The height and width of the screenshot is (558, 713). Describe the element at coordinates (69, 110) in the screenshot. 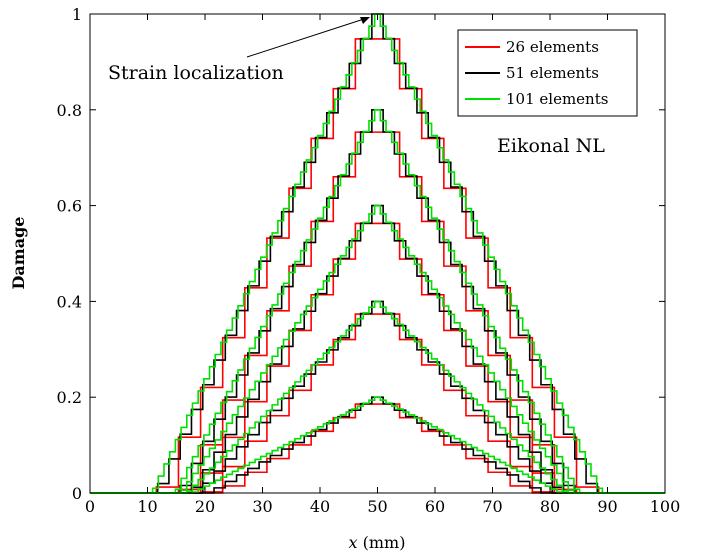

I see `y-tick-label-0.8: 0.8` at that location.